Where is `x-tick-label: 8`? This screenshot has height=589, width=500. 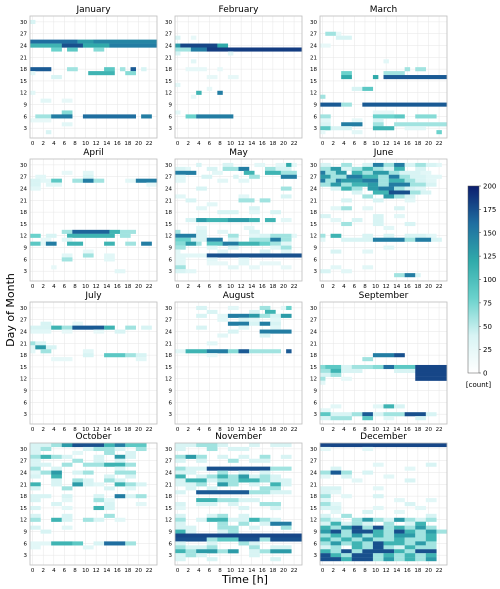
x-tick-label: 8 is located at coordinates (220, 430).